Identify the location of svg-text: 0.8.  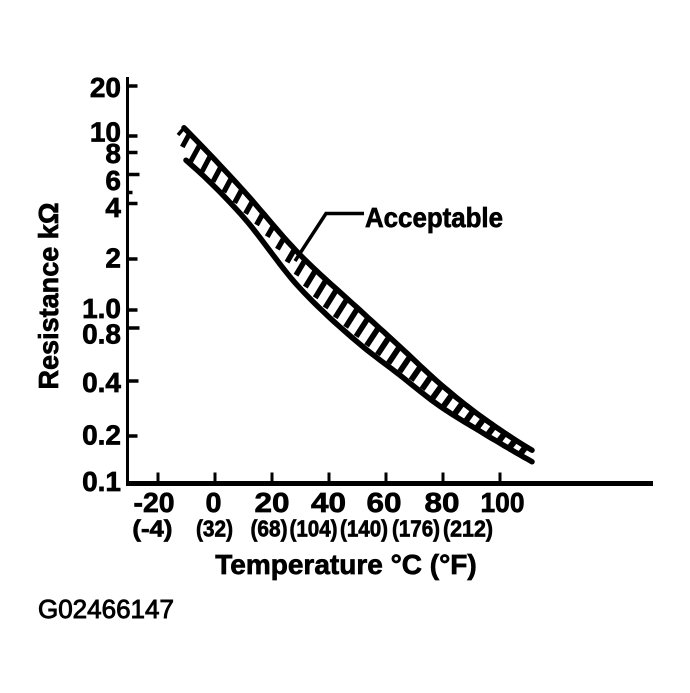
(101, 334).